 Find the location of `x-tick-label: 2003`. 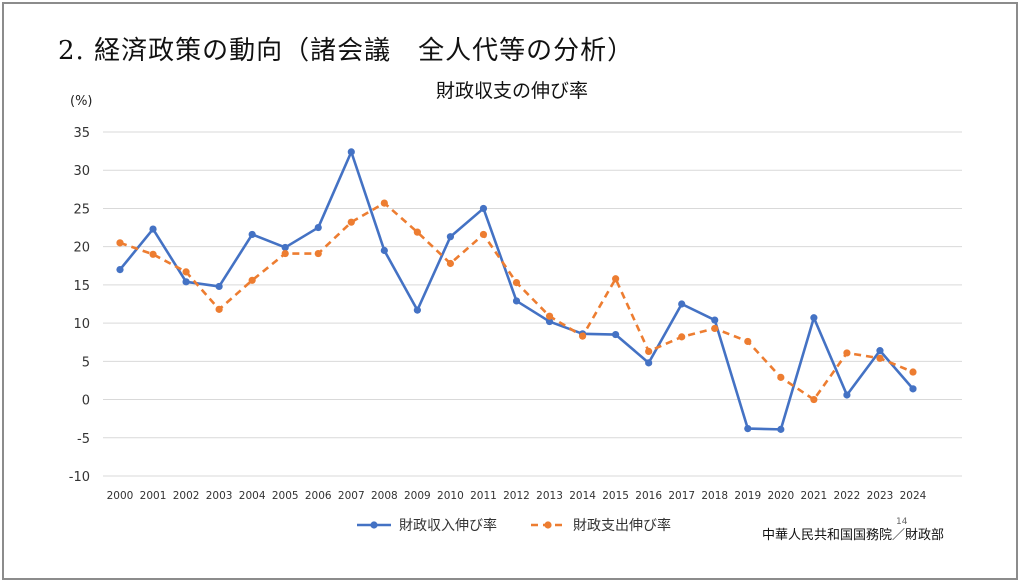

x-tick-label: 2003 is located at coordinates (219, 496).